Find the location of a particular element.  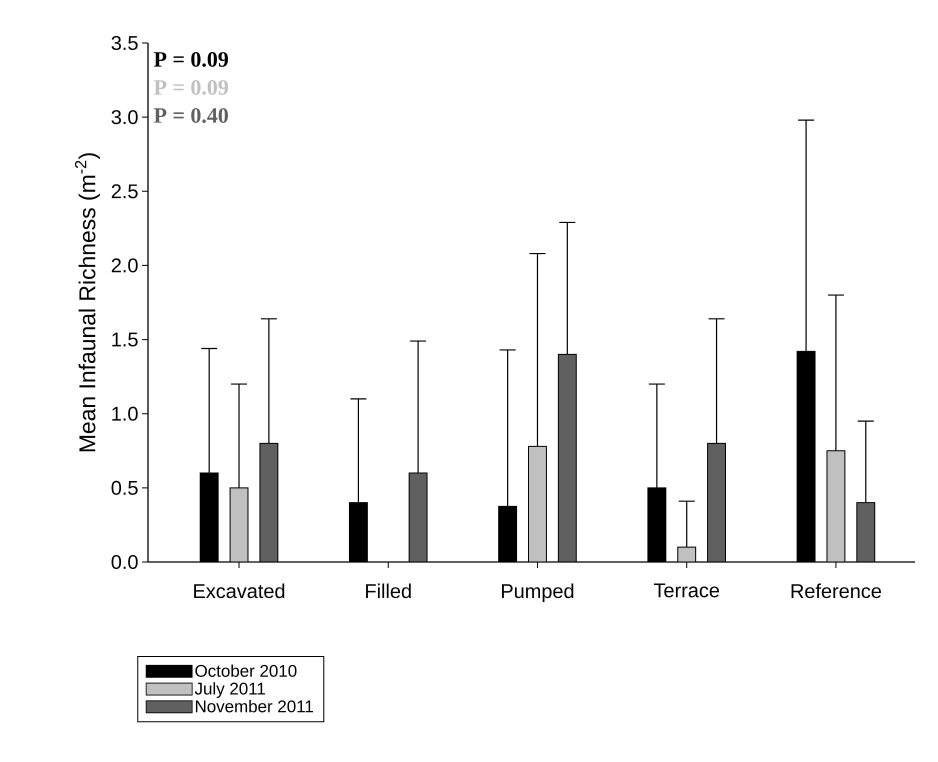

legend-label: July 2011 is located at coordinates (229, 690).